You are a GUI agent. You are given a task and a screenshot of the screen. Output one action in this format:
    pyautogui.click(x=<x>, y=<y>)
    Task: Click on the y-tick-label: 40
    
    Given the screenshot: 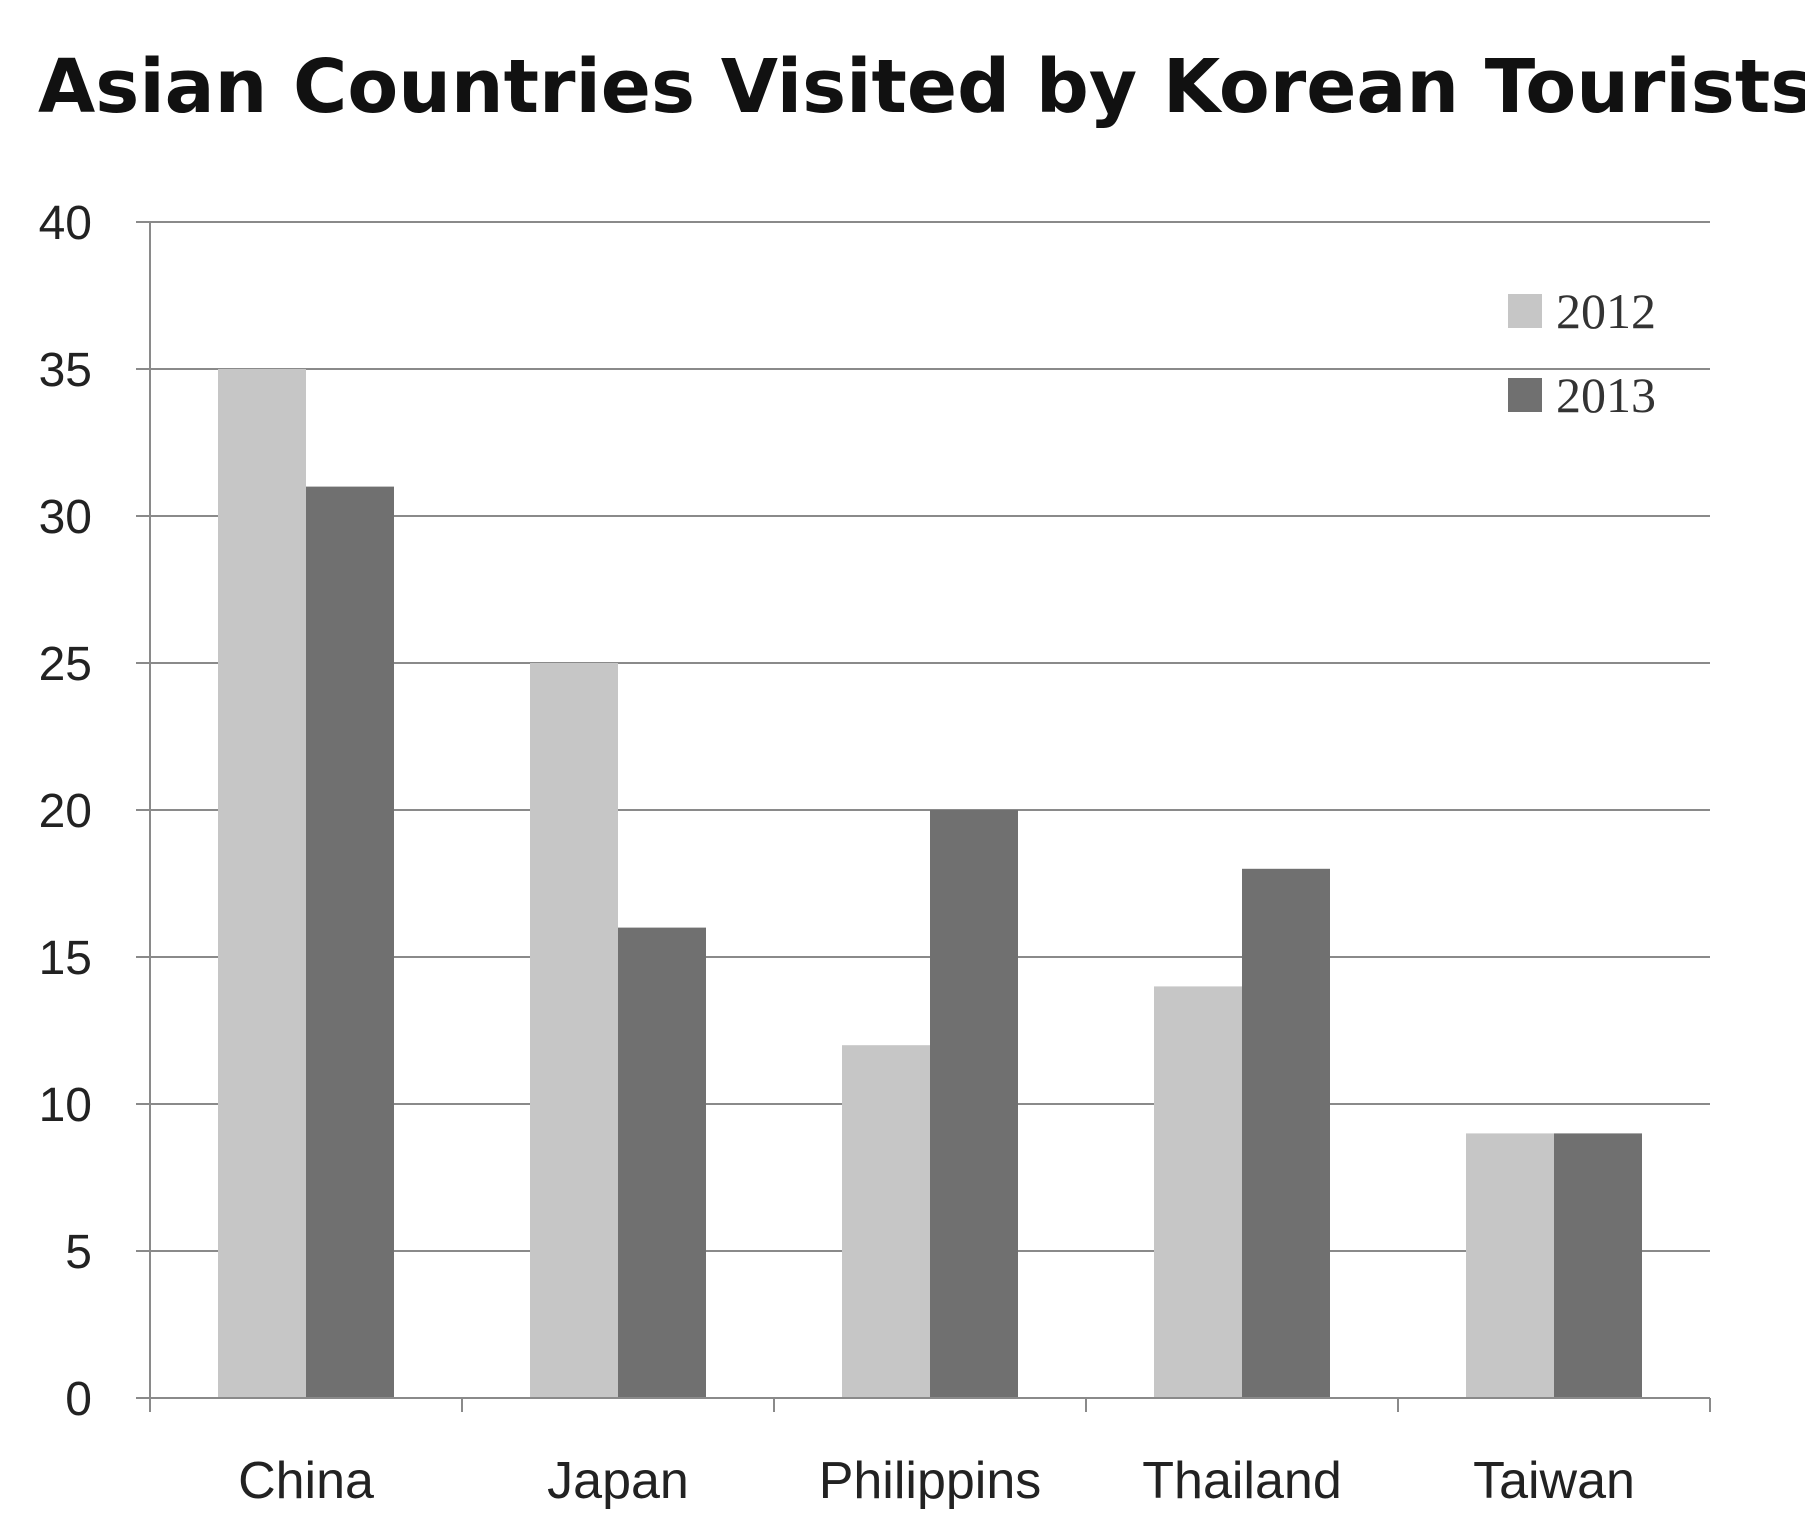 What is the action you would take?
    pyautogui.click(x=65, y=223)
    